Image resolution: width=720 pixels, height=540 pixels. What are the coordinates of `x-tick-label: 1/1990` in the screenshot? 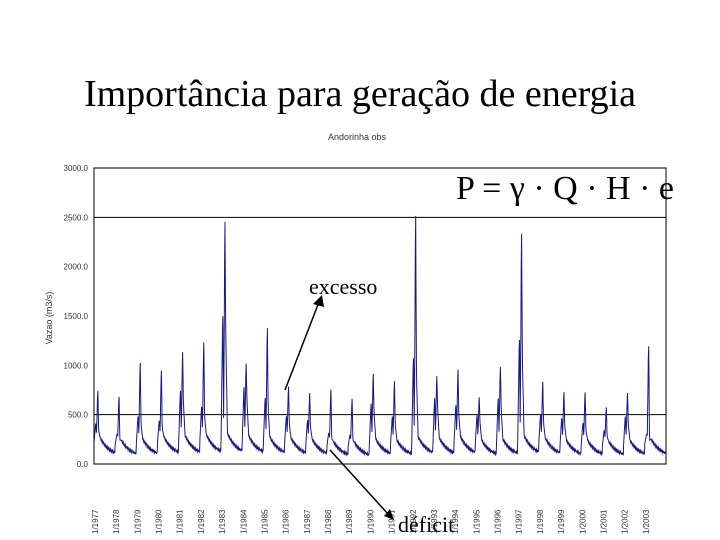 It's located at (370, 521).